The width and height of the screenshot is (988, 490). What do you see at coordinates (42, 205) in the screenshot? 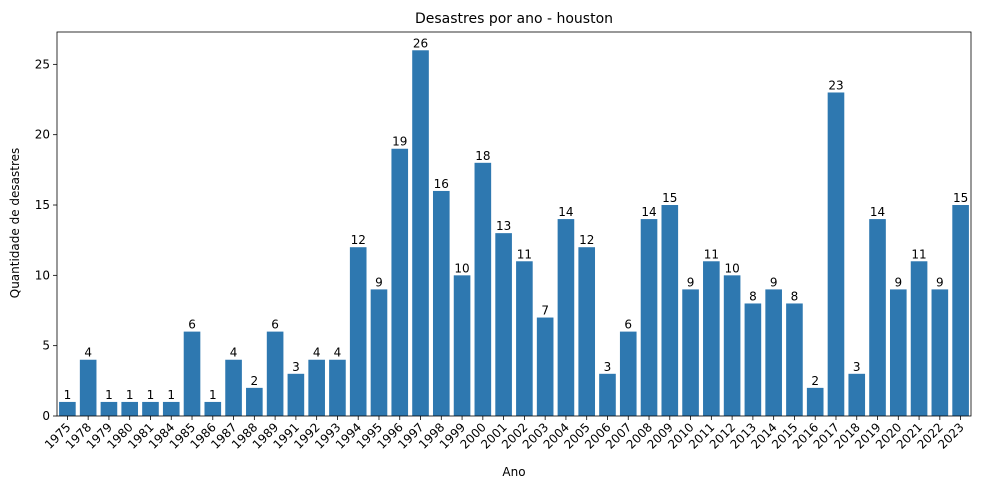
I see `y-tick-label: 15` at bounding box center [42, 205].